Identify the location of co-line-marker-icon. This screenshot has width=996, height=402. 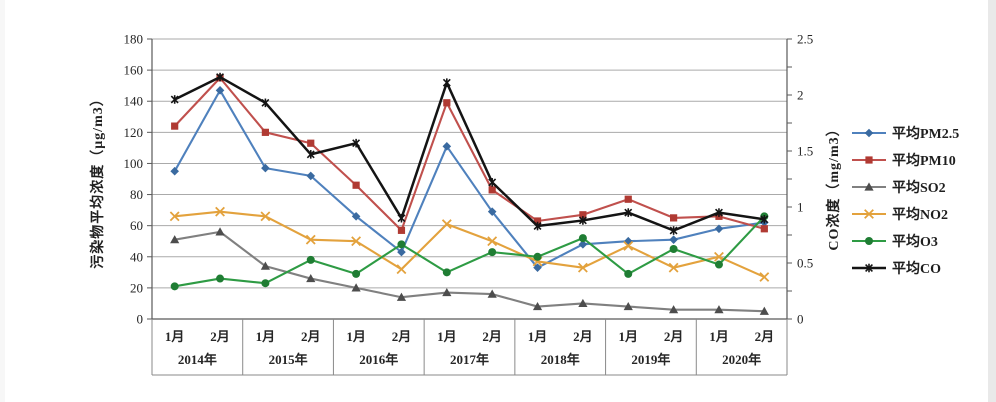
(869, 267).